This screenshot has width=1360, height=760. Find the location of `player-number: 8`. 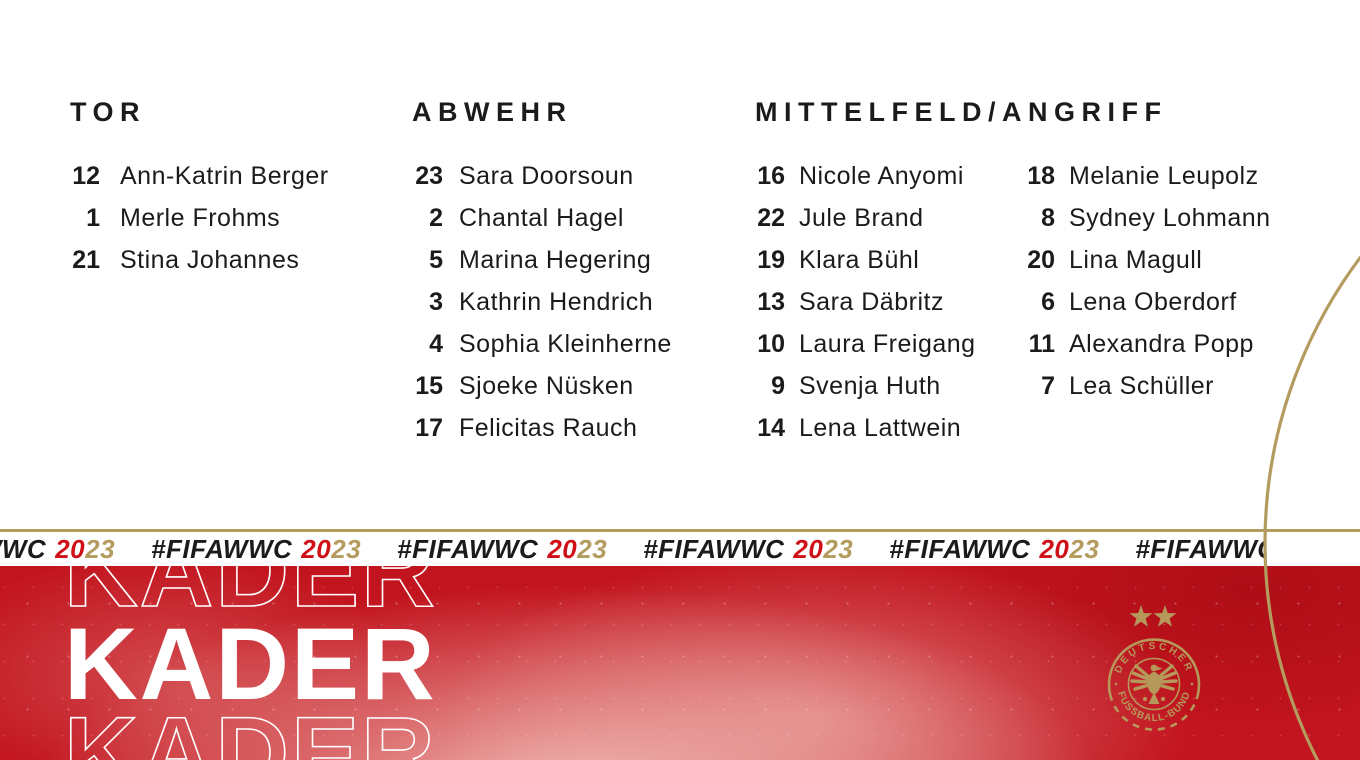

player-number: 8 is located at coordinates (1048, 217).